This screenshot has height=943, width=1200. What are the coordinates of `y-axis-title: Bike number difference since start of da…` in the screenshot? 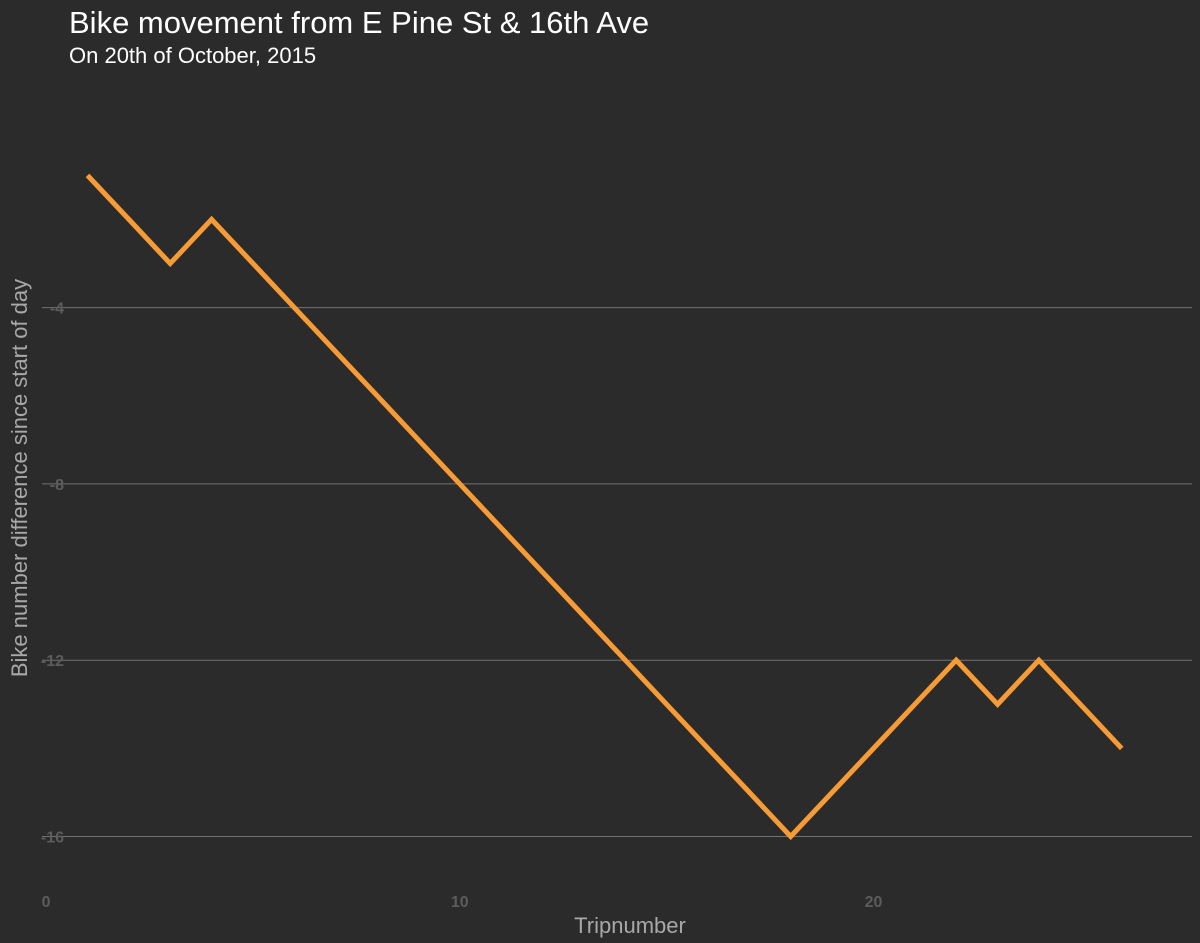 It's located at (19, 478).